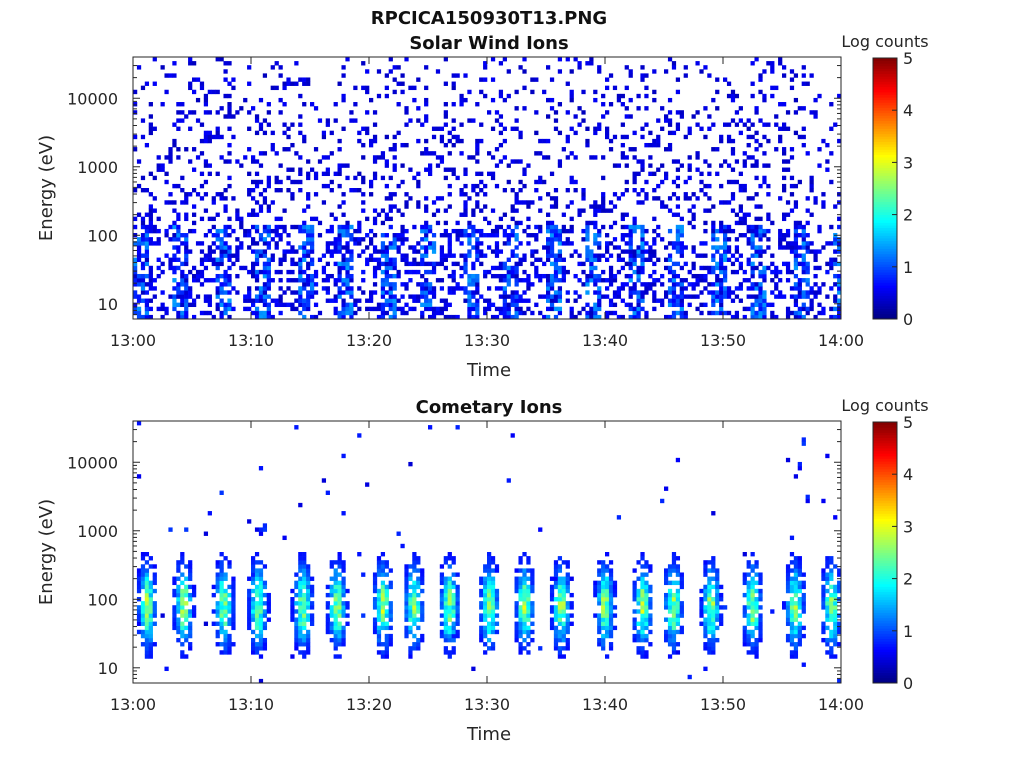 The image size is (1024, 768). What do you see at coordinates (108, 304) in the screenshot?
I see `y-tick-label: 10` at bounding box center [108, 304].